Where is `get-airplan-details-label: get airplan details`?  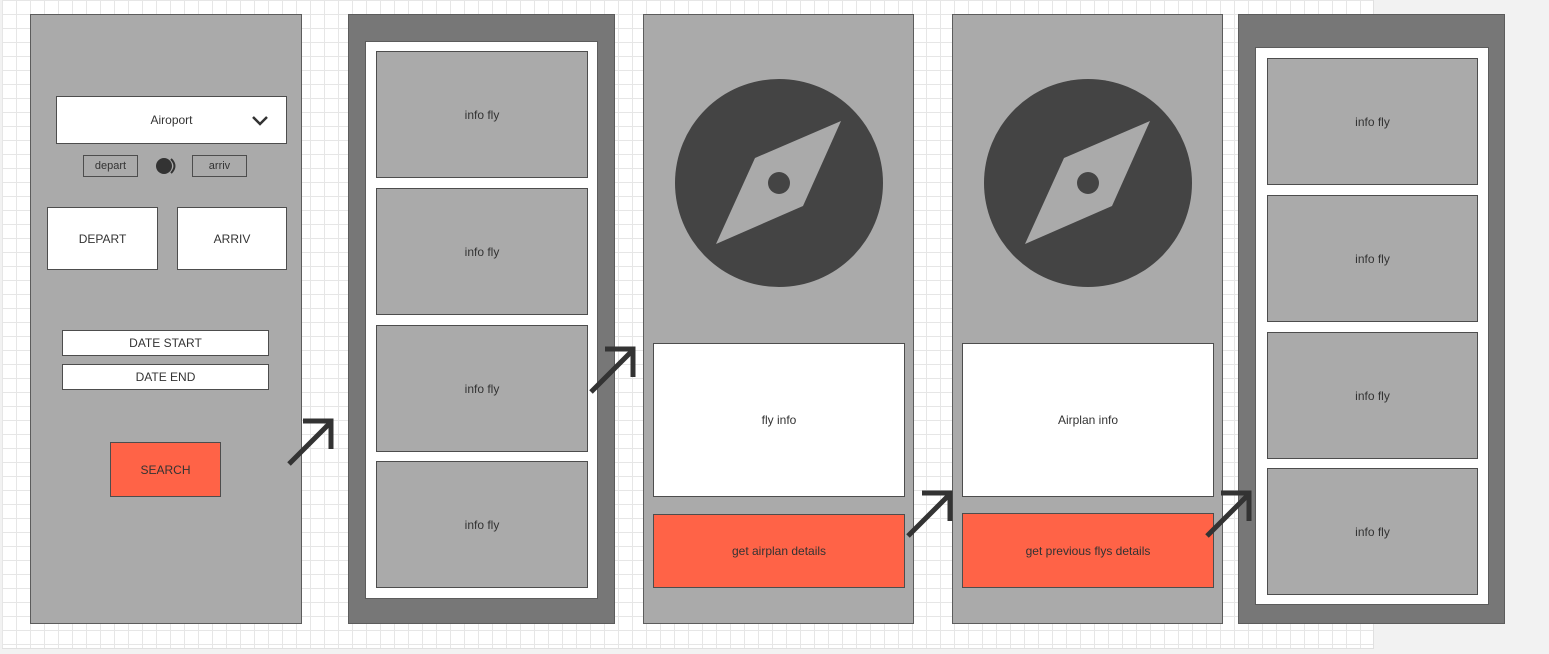 get-airplan-details-label: get airplan details is located at coordinates (779, 551).